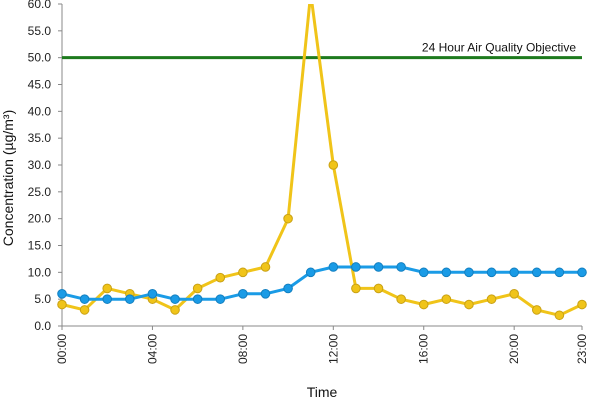 The width and height of the screenshot is (600, 400). Describe the element at coordinates (40, 31) in the screenshot. I see `y-tick-label: 55.0` at that location.